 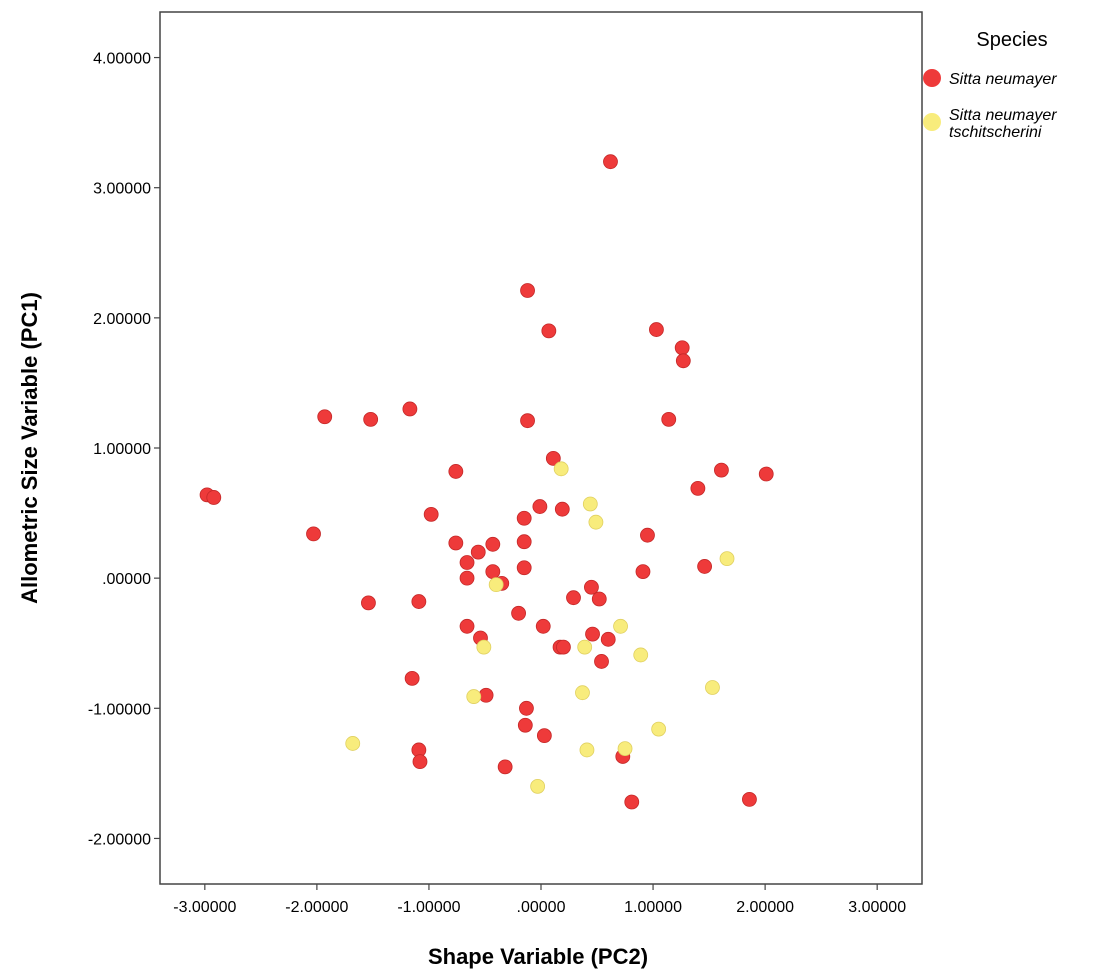 What do you see at coordinates (122, 319) in the screenshot?
I see `y-tick-label: 2.00000` at bounding box center [122, 319].